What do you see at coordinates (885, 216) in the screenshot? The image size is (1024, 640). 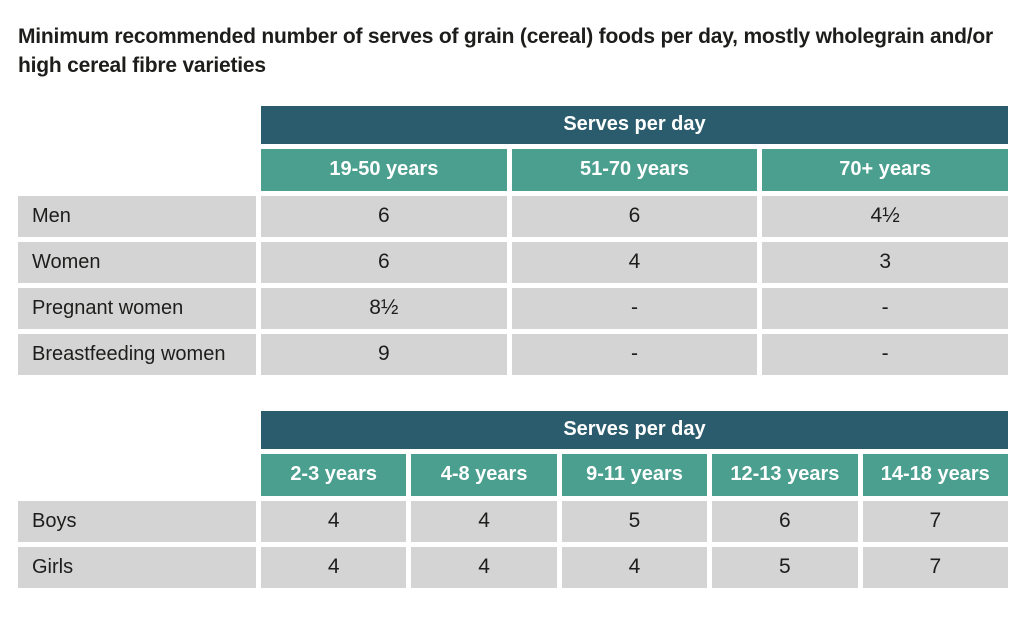 I see `value-cell: 4½` at bounding box center [885, 216].